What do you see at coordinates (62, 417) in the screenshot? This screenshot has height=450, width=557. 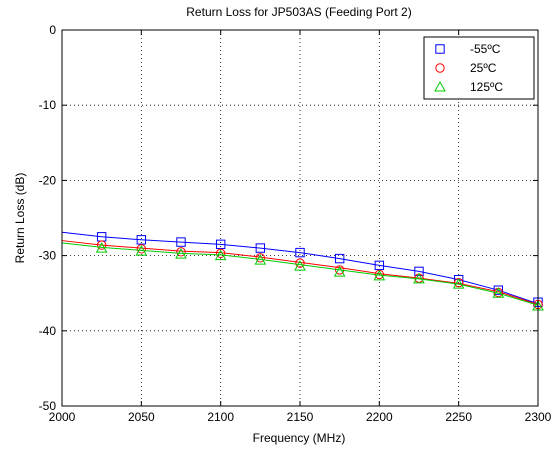 I see `x-tick-label: 2000` at bounding box center [62, 417].